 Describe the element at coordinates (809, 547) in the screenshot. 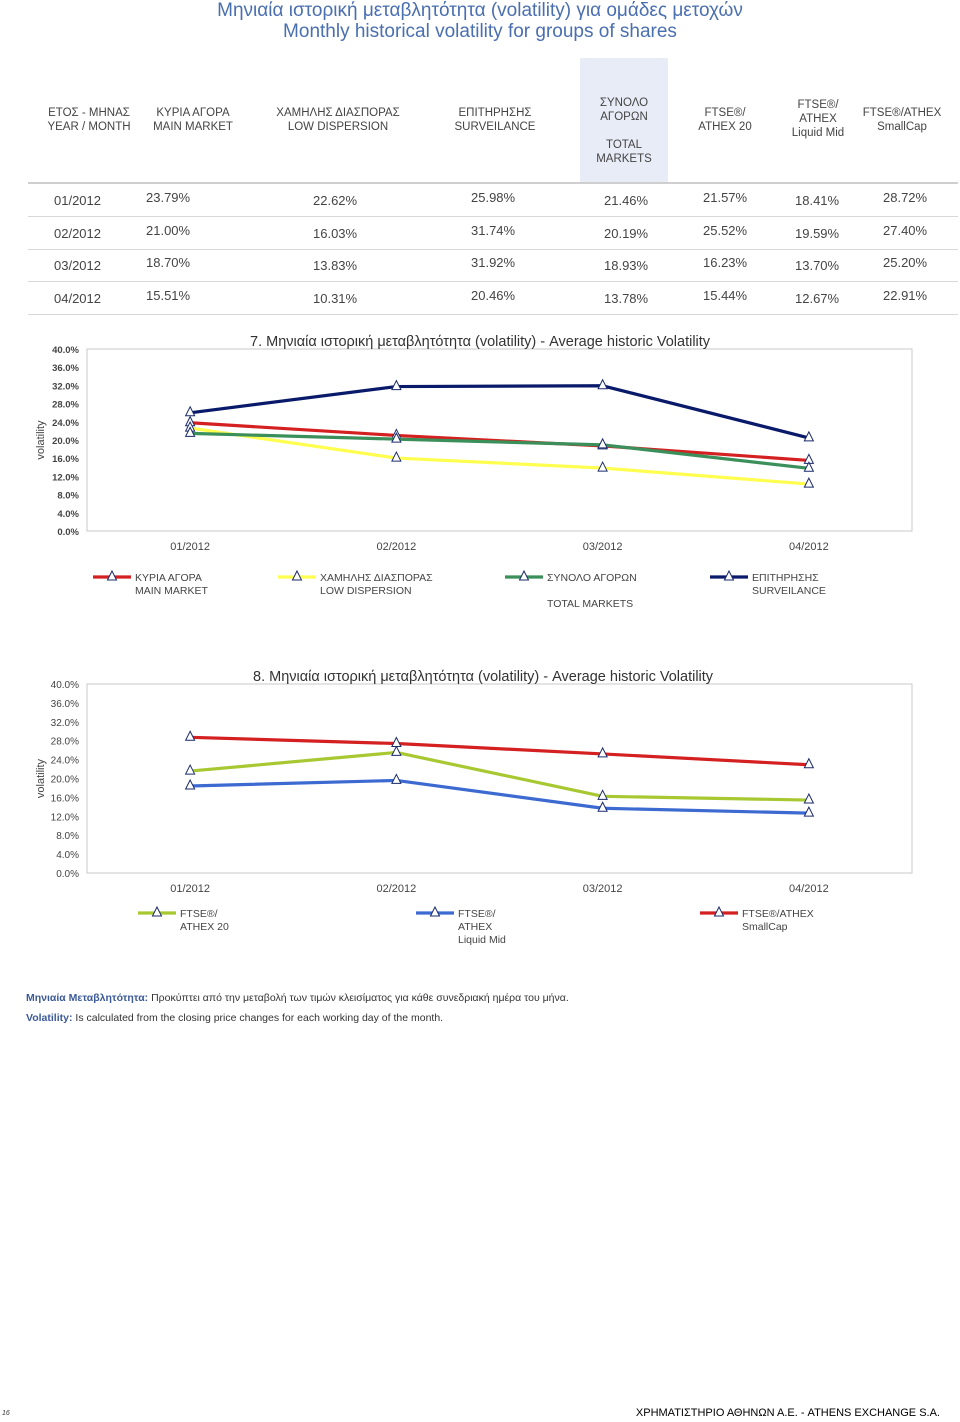

I see `x-tick-label: 04/2012` at that location.